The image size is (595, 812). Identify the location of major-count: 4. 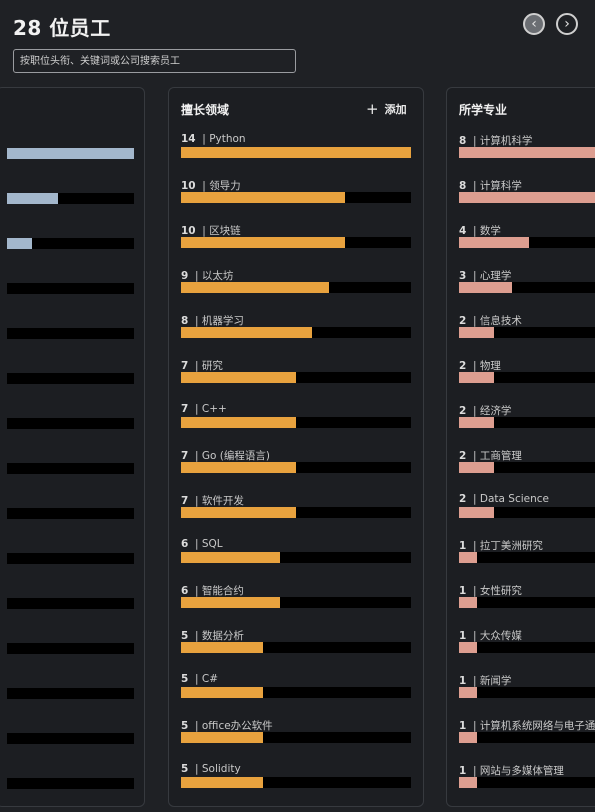
(463, 231).